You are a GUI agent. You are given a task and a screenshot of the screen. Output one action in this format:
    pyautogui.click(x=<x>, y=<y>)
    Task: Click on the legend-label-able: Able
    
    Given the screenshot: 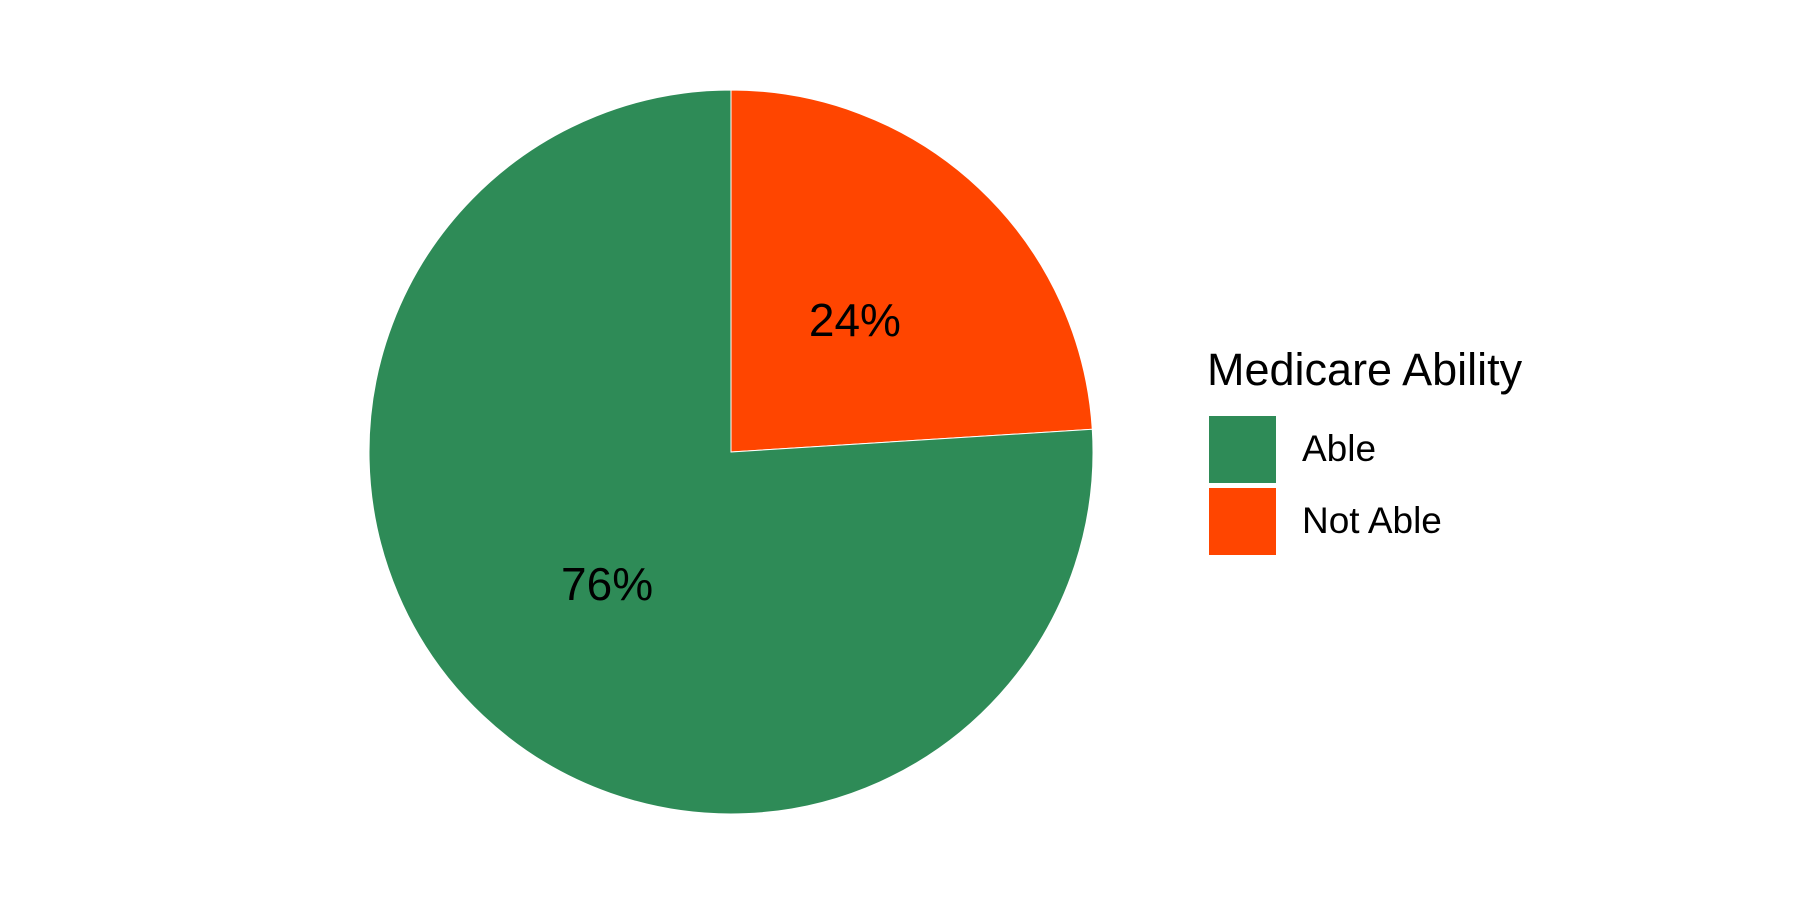 What is the action you would take?
    pyautogui.click(x=1339, y=448)
    